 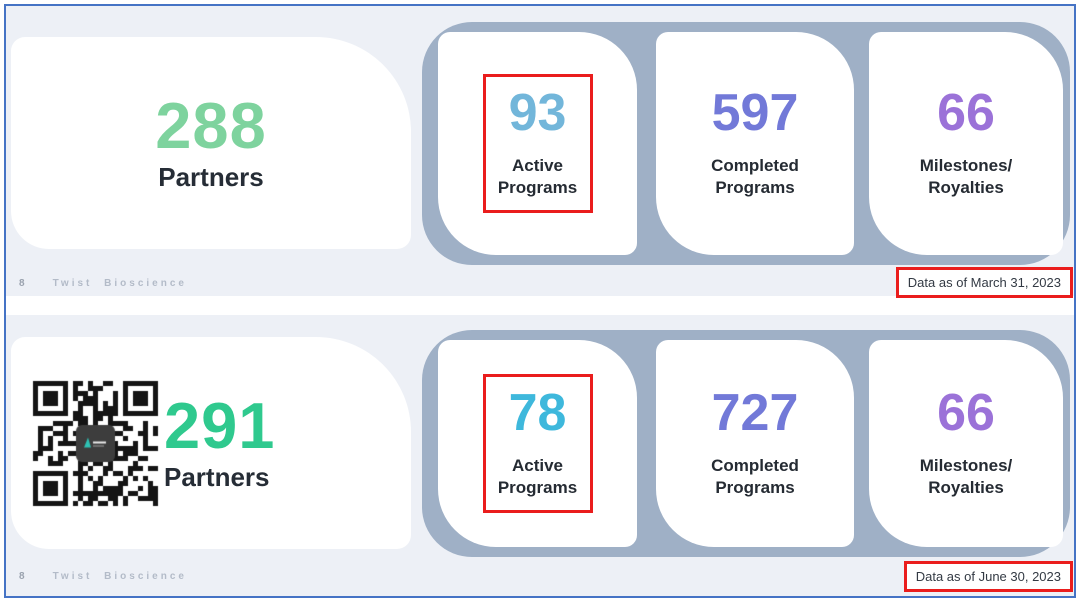 I want to click on data-as-of-text: Data as of March 31, 2023, so click(x=984, y=282).